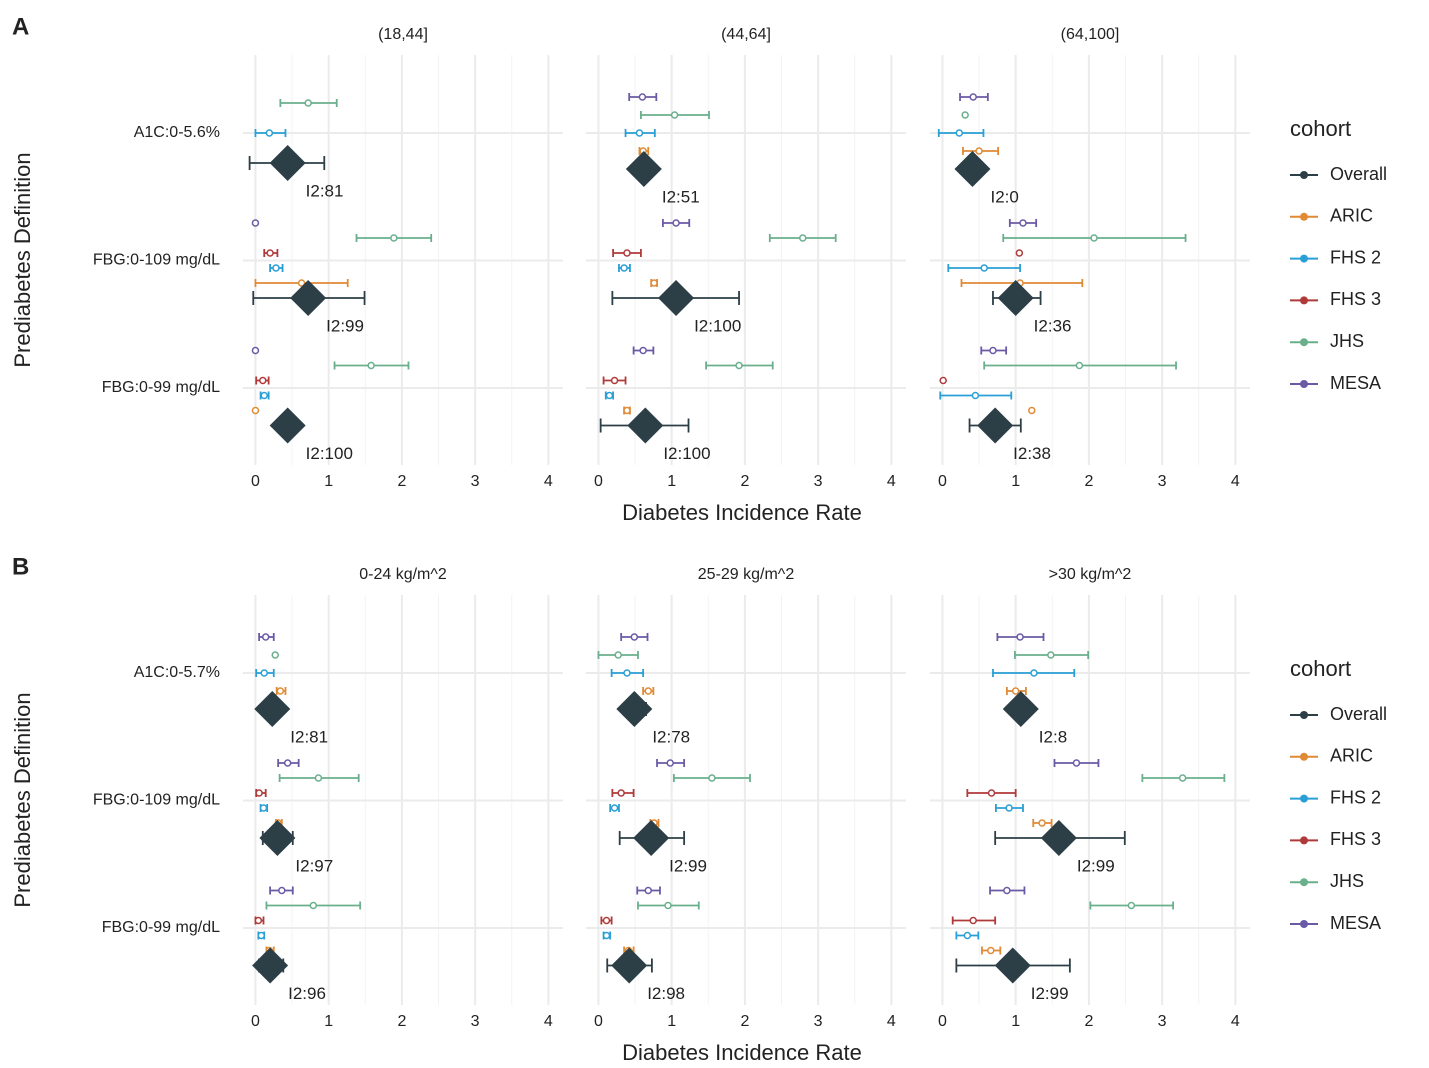 The height and width of the screenshot is (1068, 1429). I want to click on i2-label: I2:98, so click(666, 993).